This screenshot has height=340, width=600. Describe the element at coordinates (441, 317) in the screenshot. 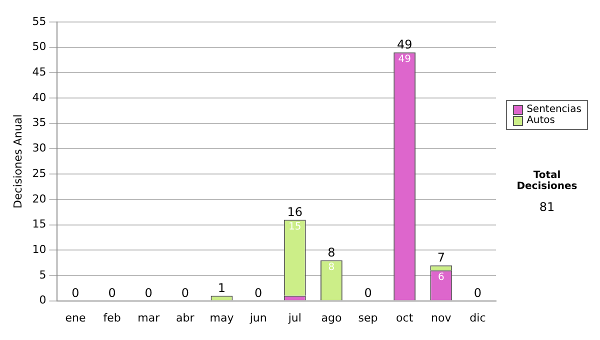

I see `x-tick-label: nov` at that location.